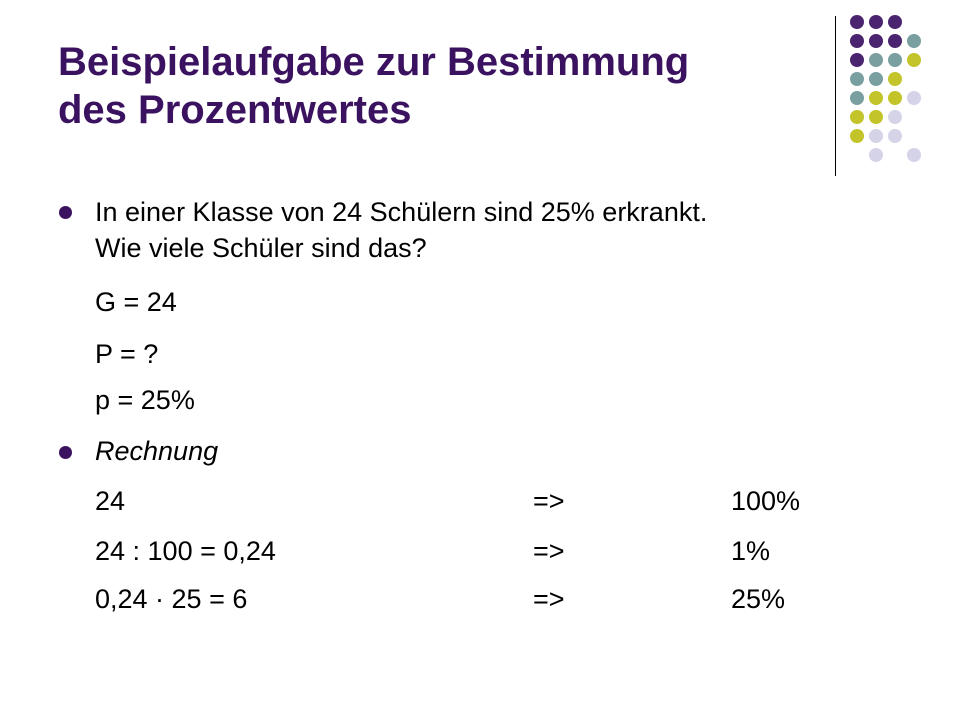 The image size is (960, 720). What do you see at coordinates (136, 302) in the screenshot?
I see `given-base-value: G = 24` at bounding box center [136, 302].